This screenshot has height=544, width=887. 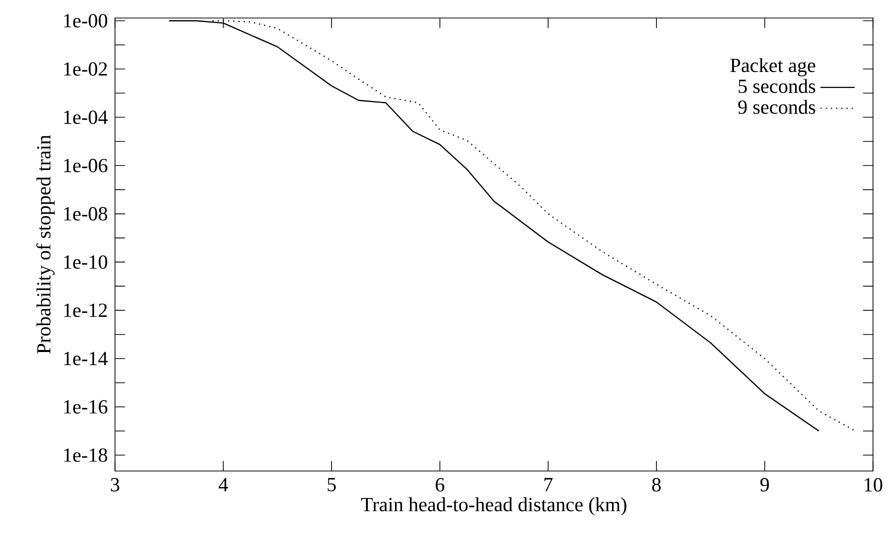 What do you see at coordinates (86, 117) in the screenshot?
I see `y-tick-label: 1e-04` at bounding box center [86, 117].